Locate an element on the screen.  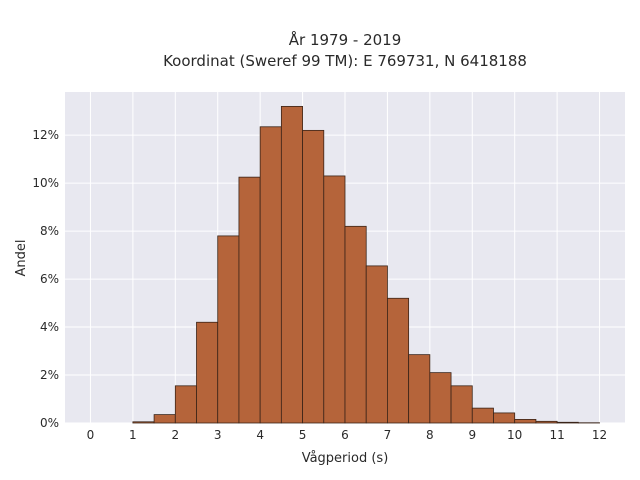
x-tick-label: 7 is located at coordinates (388, 435).